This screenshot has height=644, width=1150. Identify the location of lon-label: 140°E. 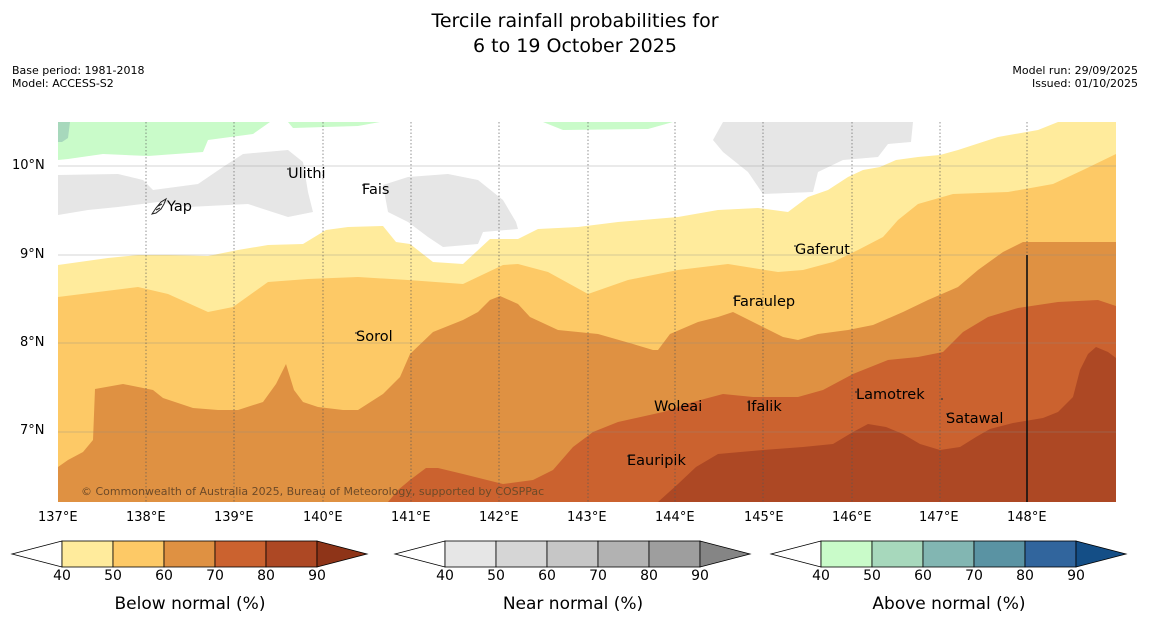
(323, 517).